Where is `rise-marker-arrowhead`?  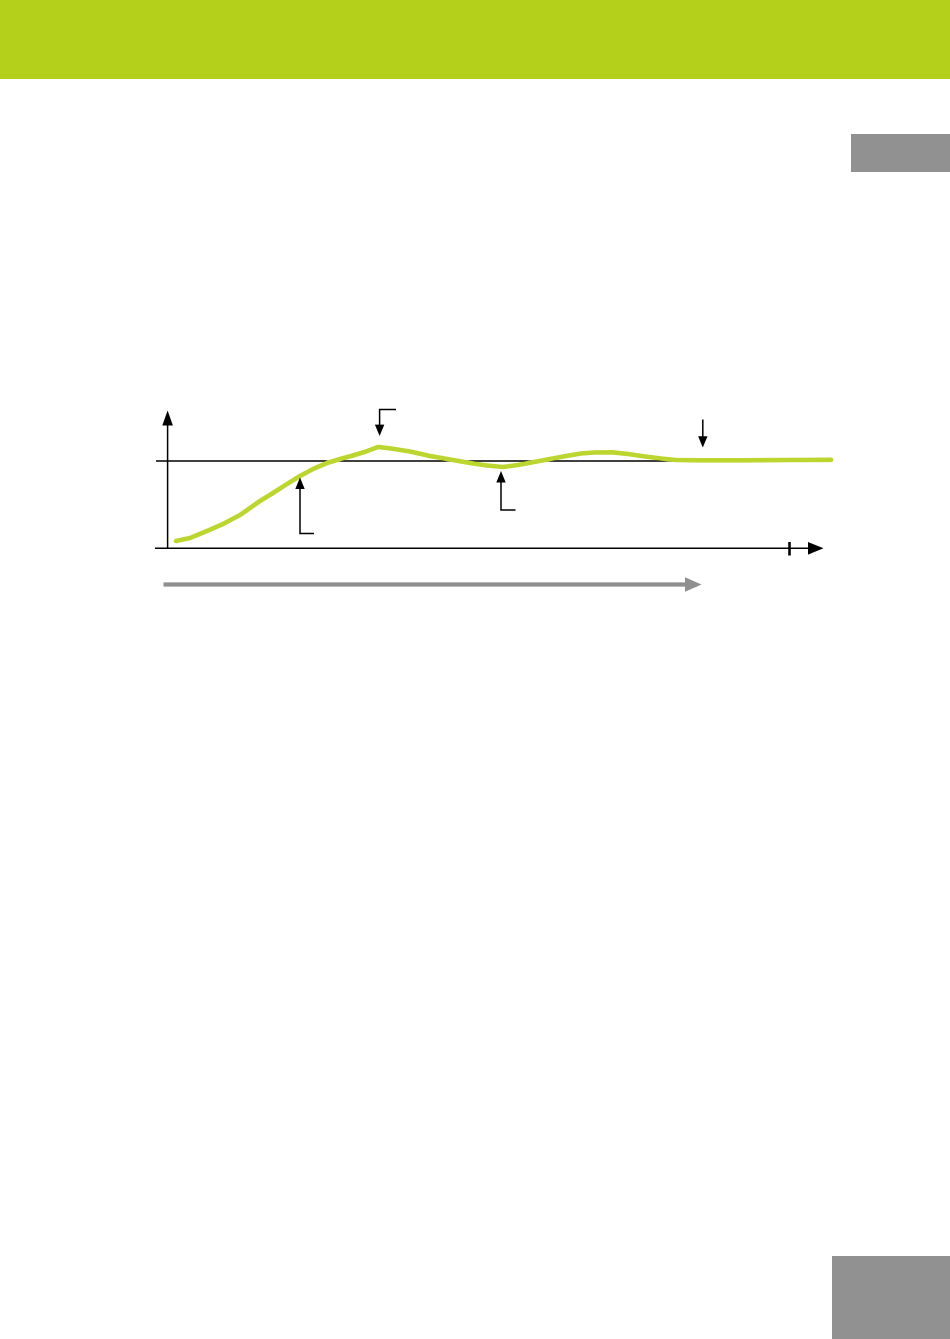
rise-marker-arrowhead is located at coordinates (300, 483).